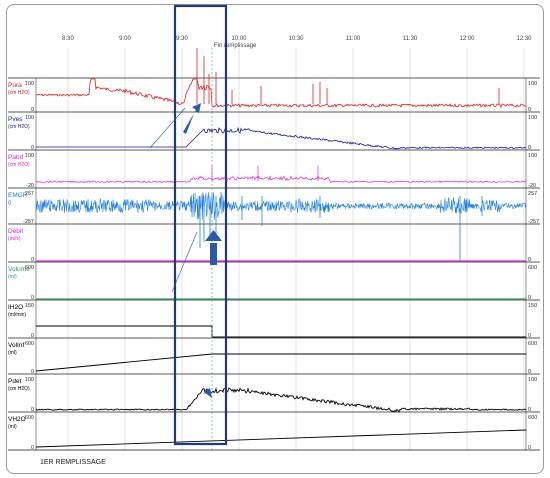  Describe the element at coordinates (281, 438) in the screenshot. I see `trace-vh2o` at that location.